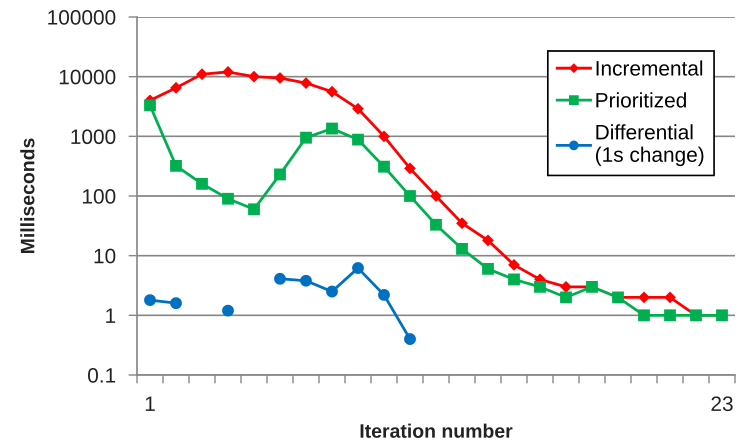  I want to click on y-tick-label: 0.1, so click(102, 375).